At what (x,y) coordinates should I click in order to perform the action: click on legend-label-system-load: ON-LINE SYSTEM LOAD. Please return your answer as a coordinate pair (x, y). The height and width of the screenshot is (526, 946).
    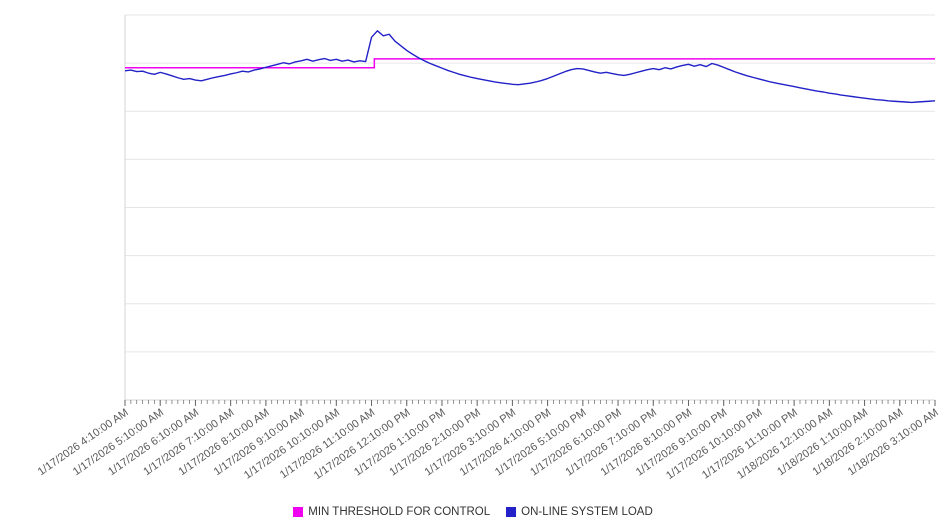
    Looking at the image, I should click on (587, 512).